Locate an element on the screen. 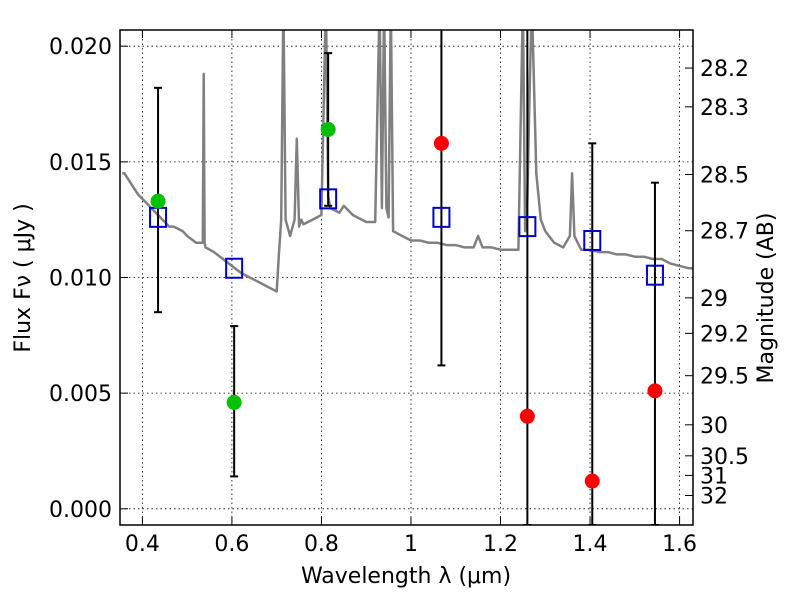 The height and width of the screenshot is (600, 800). y-axis-title: Flux Fν ( μJy ) is located at coordinates (23, 277).